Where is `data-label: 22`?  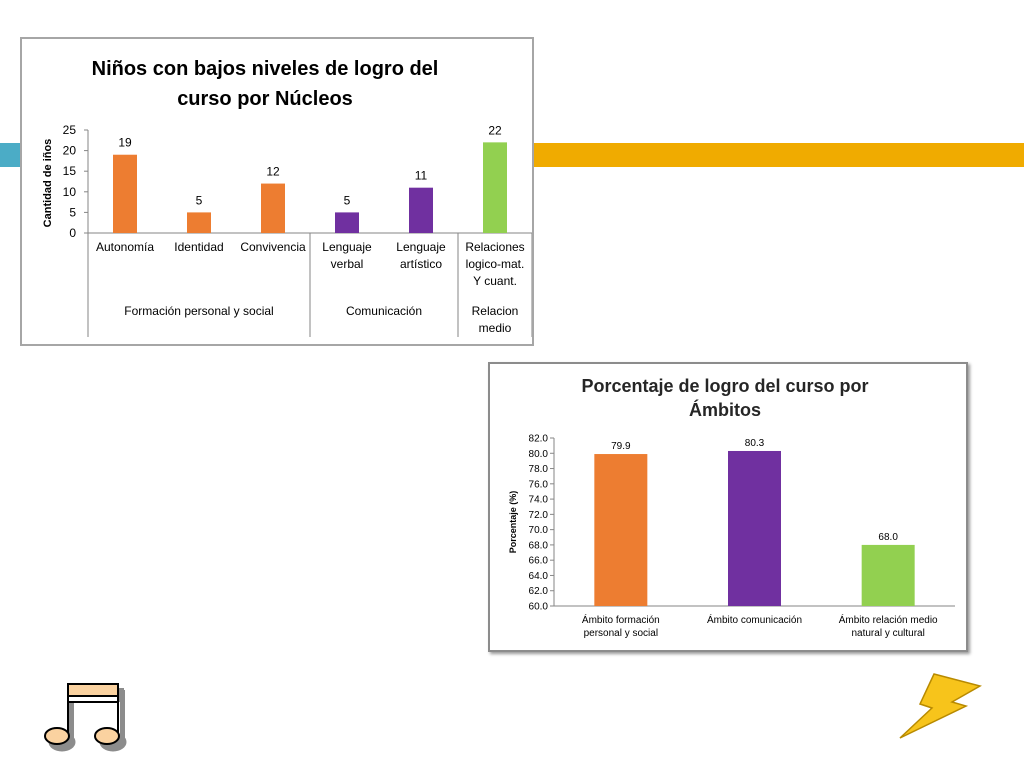 data-label: 22 is located at coordinates (495, 130).